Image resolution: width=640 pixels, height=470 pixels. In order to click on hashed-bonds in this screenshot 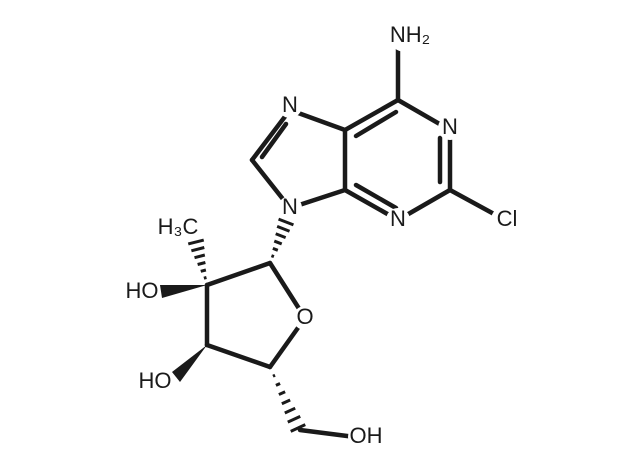, I will do `click(246, 325)`.